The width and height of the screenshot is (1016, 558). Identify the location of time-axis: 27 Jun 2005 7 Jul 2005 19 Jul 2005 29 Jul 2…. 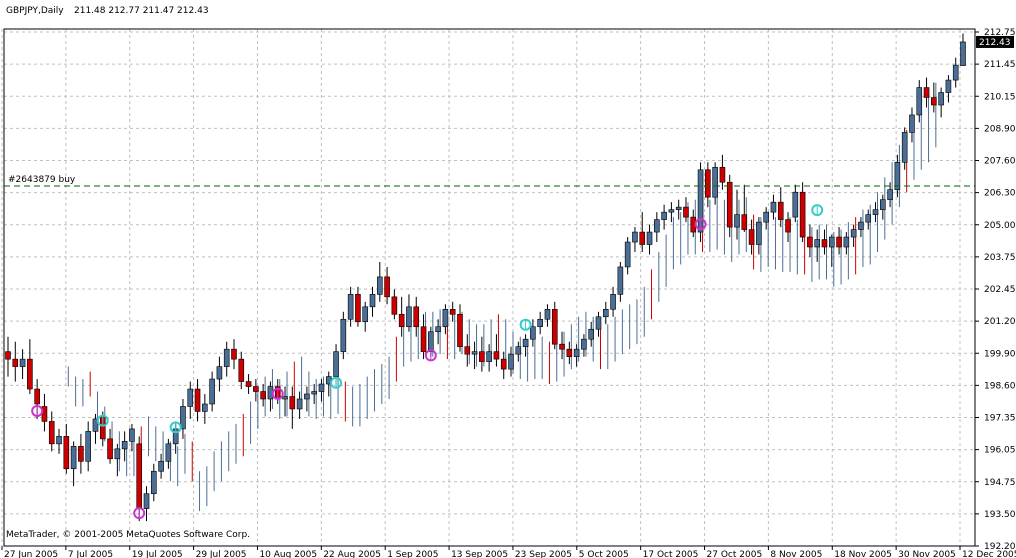
(508, 552).